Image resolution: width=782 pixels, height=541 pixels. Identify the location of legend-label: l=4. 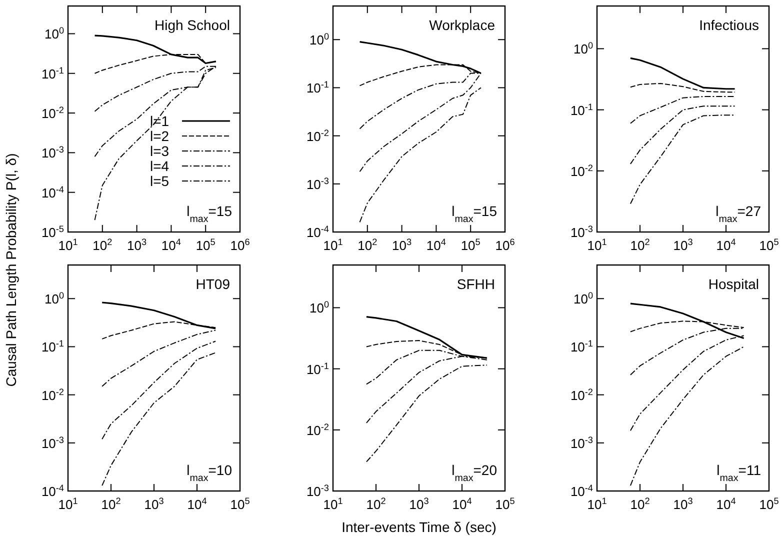
(160, 166).